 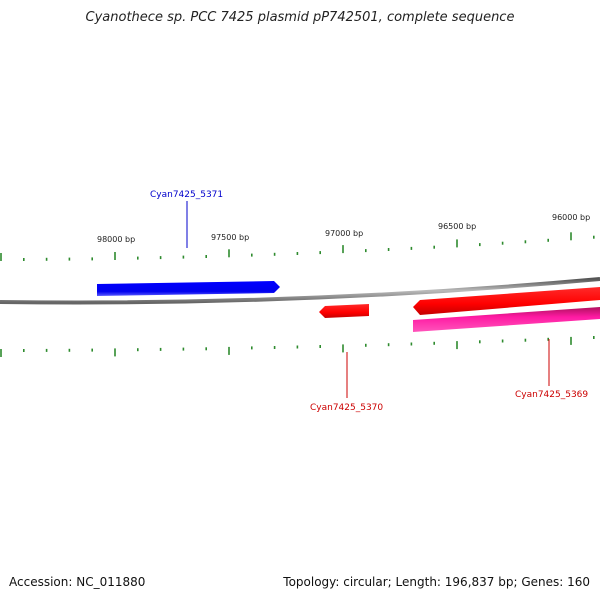 What do you see at coordinates (116, 239) in the screenshot?
I see `ruler-label-98000: 98000 bp` at bounding box center [116, 239].